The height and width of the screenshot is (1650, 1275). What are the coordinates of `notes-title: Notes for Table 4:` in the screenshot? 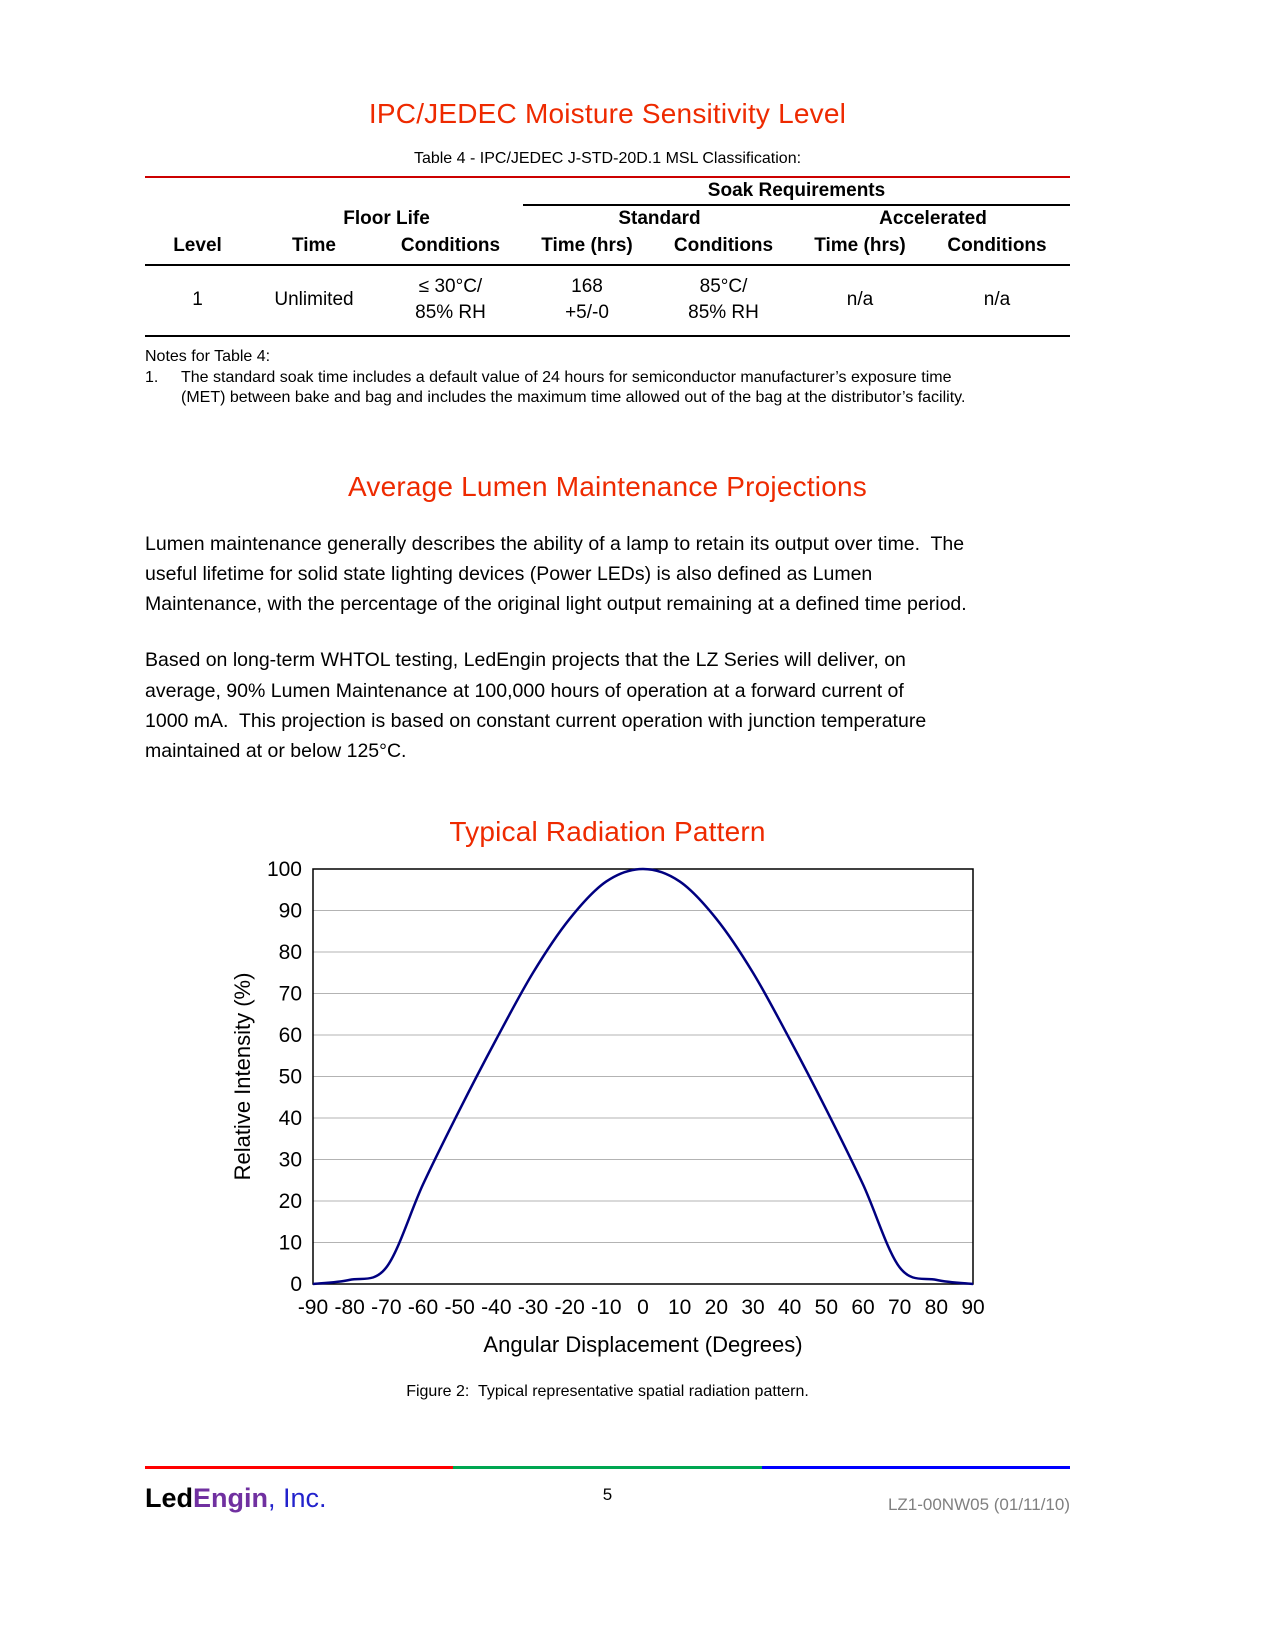 It's located at (208, 357).